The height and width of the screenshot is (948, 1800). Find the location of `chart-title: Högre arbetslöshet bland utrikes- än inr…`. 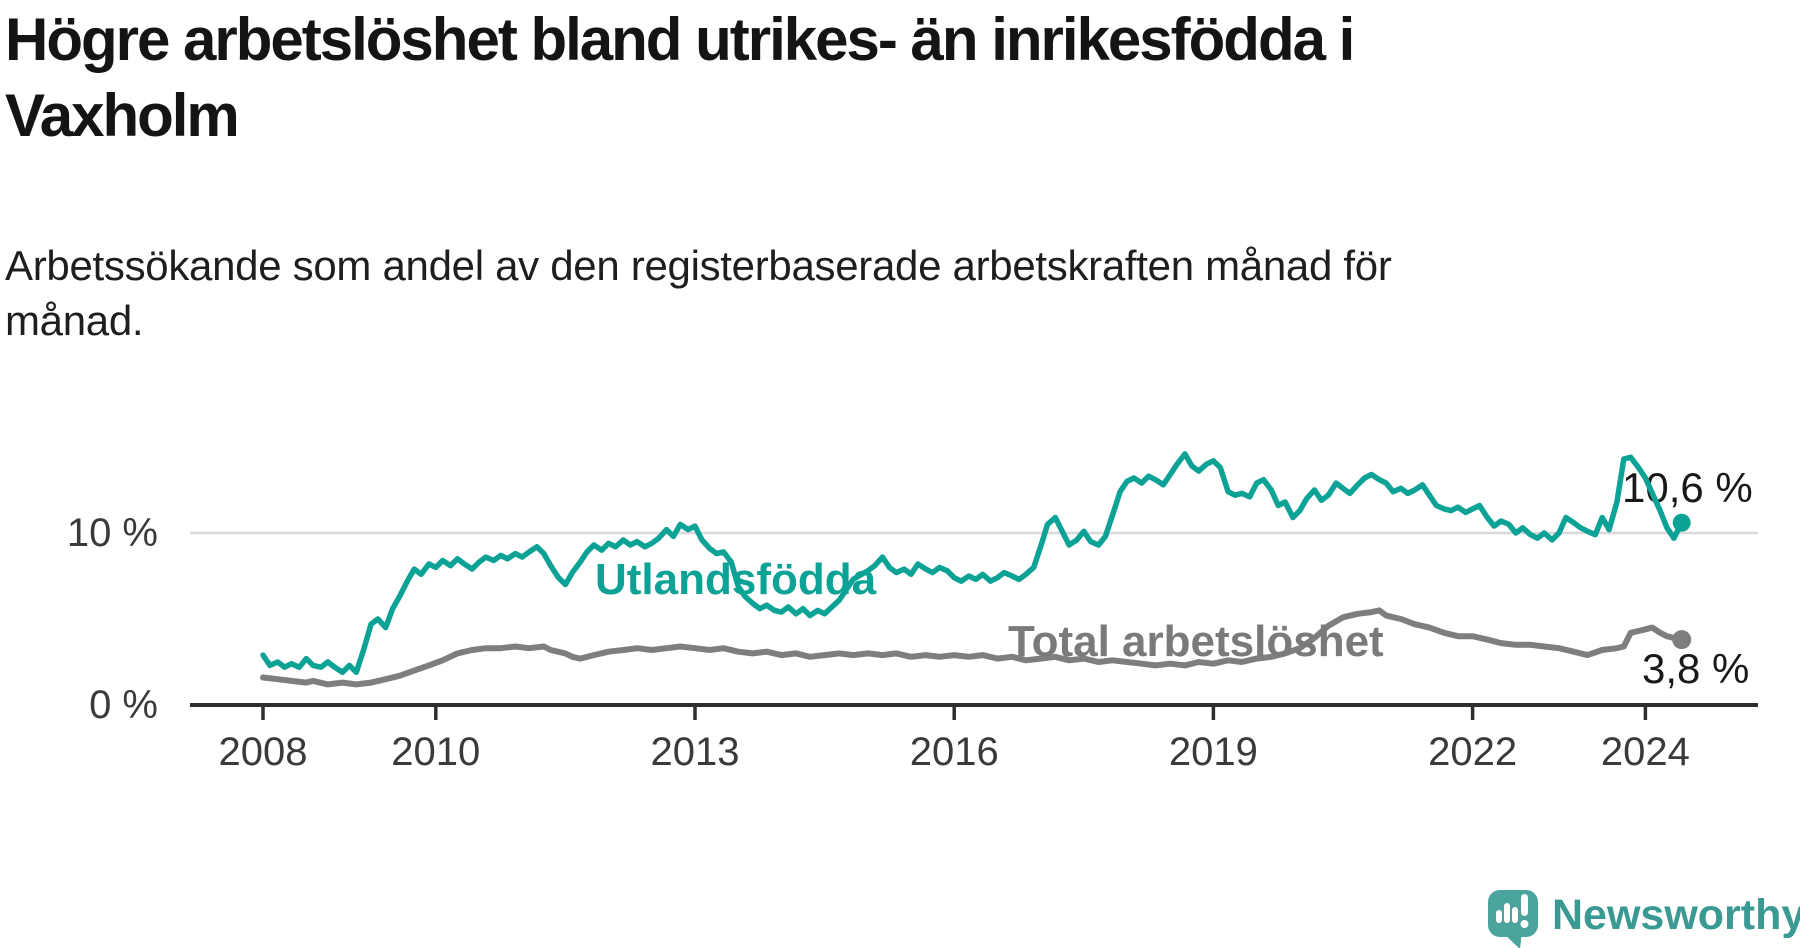

chart-title: Högre arbetslöshet bland utrikes- än inr… is located at coordinates (785, 78).